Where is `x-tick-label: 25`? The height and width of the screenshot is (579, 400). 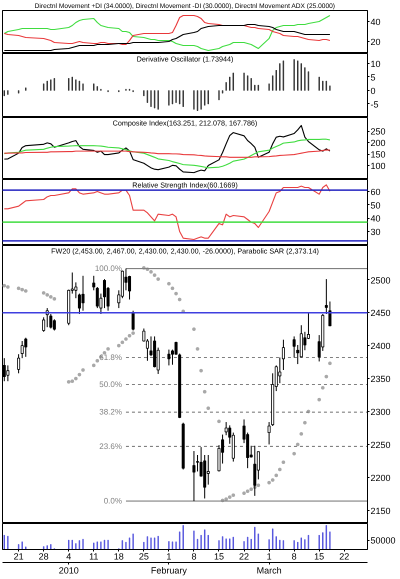
x-tick-label: 25 is located at coordinates (143, 557).